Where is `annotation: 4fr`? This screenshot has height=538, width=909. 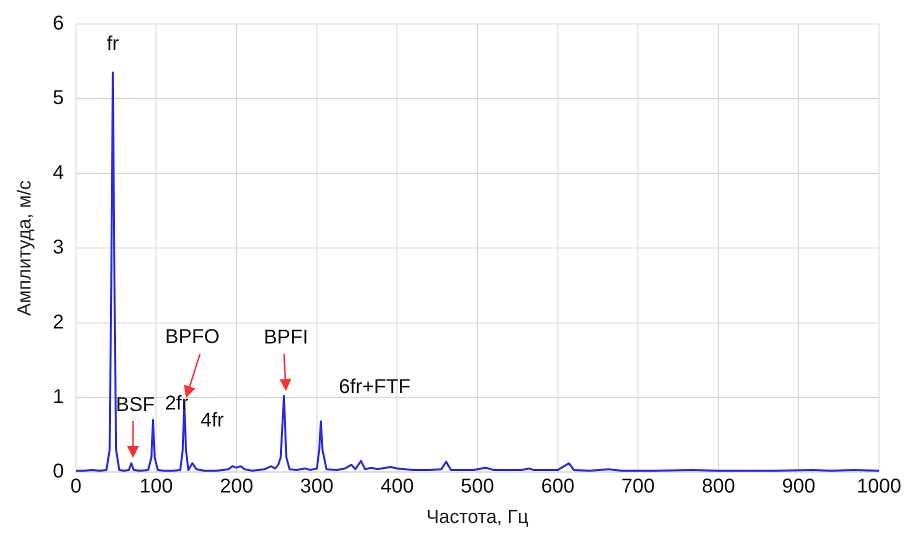 annotation: 4fr is located at coordinates (212, 421).